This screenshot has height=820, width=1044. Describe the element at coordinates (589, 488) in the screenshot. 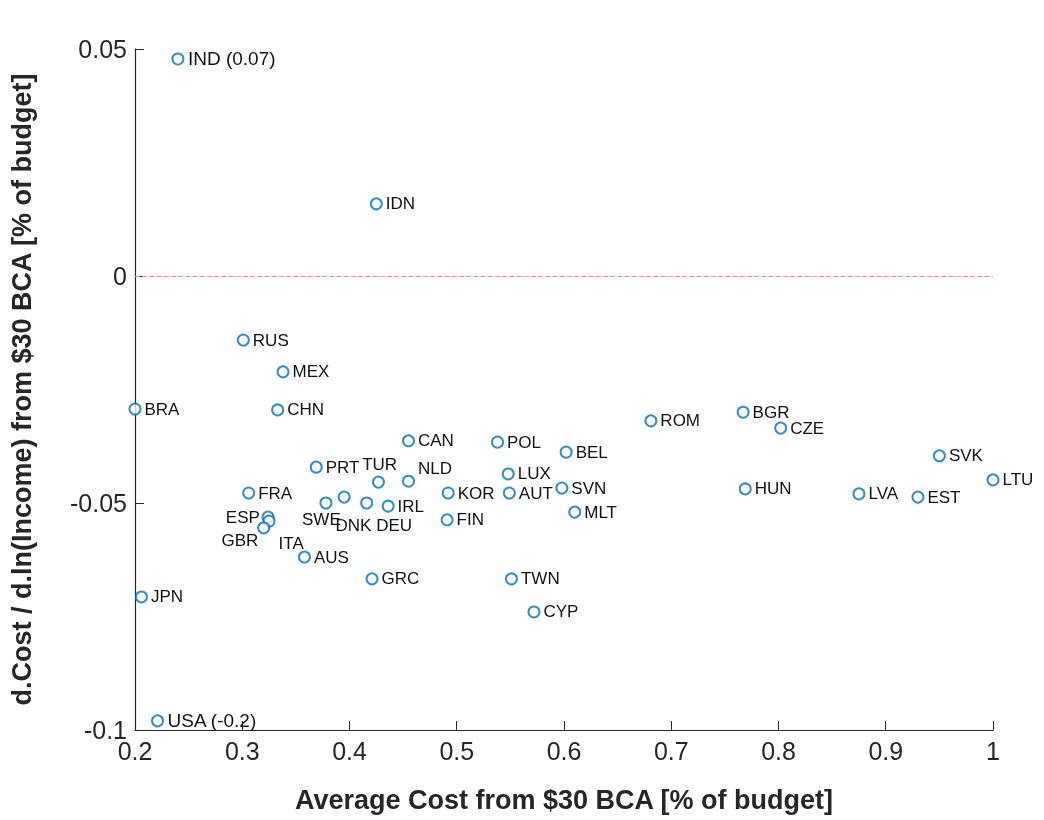

I see `data-label: SVN` at that location.